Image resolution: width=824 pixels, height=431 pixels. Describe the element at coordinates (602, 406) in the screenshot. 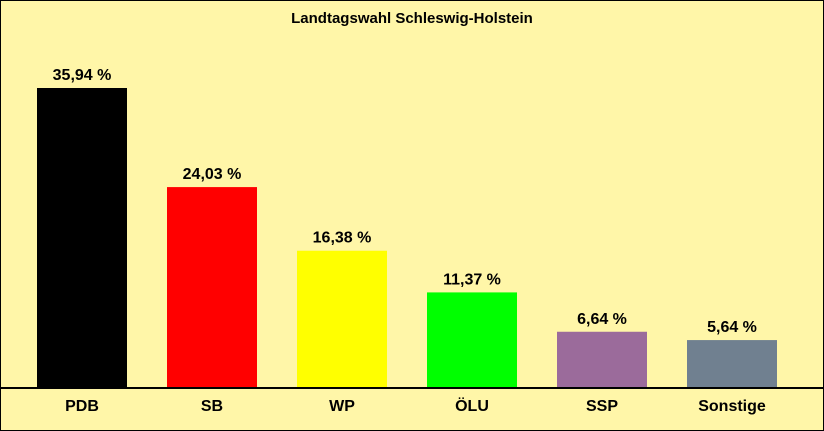

I see `category-label-4: SSP` at that location.